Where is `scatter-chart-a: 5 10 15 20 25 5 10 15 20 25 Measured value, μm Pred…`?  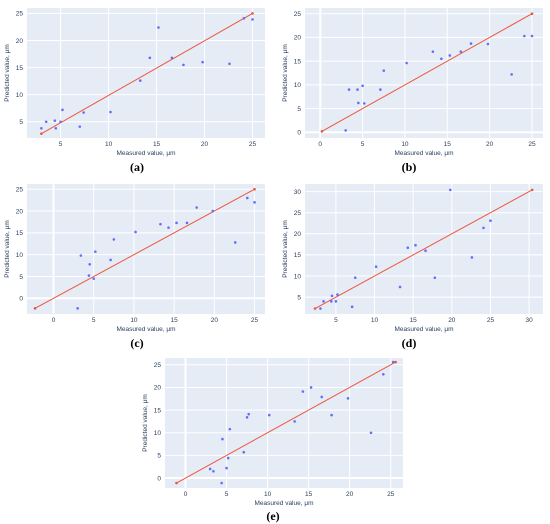 scatter-chart-a: 5 10 15 20 25 5 10 15 20 25 Measured value, μm Pred… is located at coordinates (134, 82).